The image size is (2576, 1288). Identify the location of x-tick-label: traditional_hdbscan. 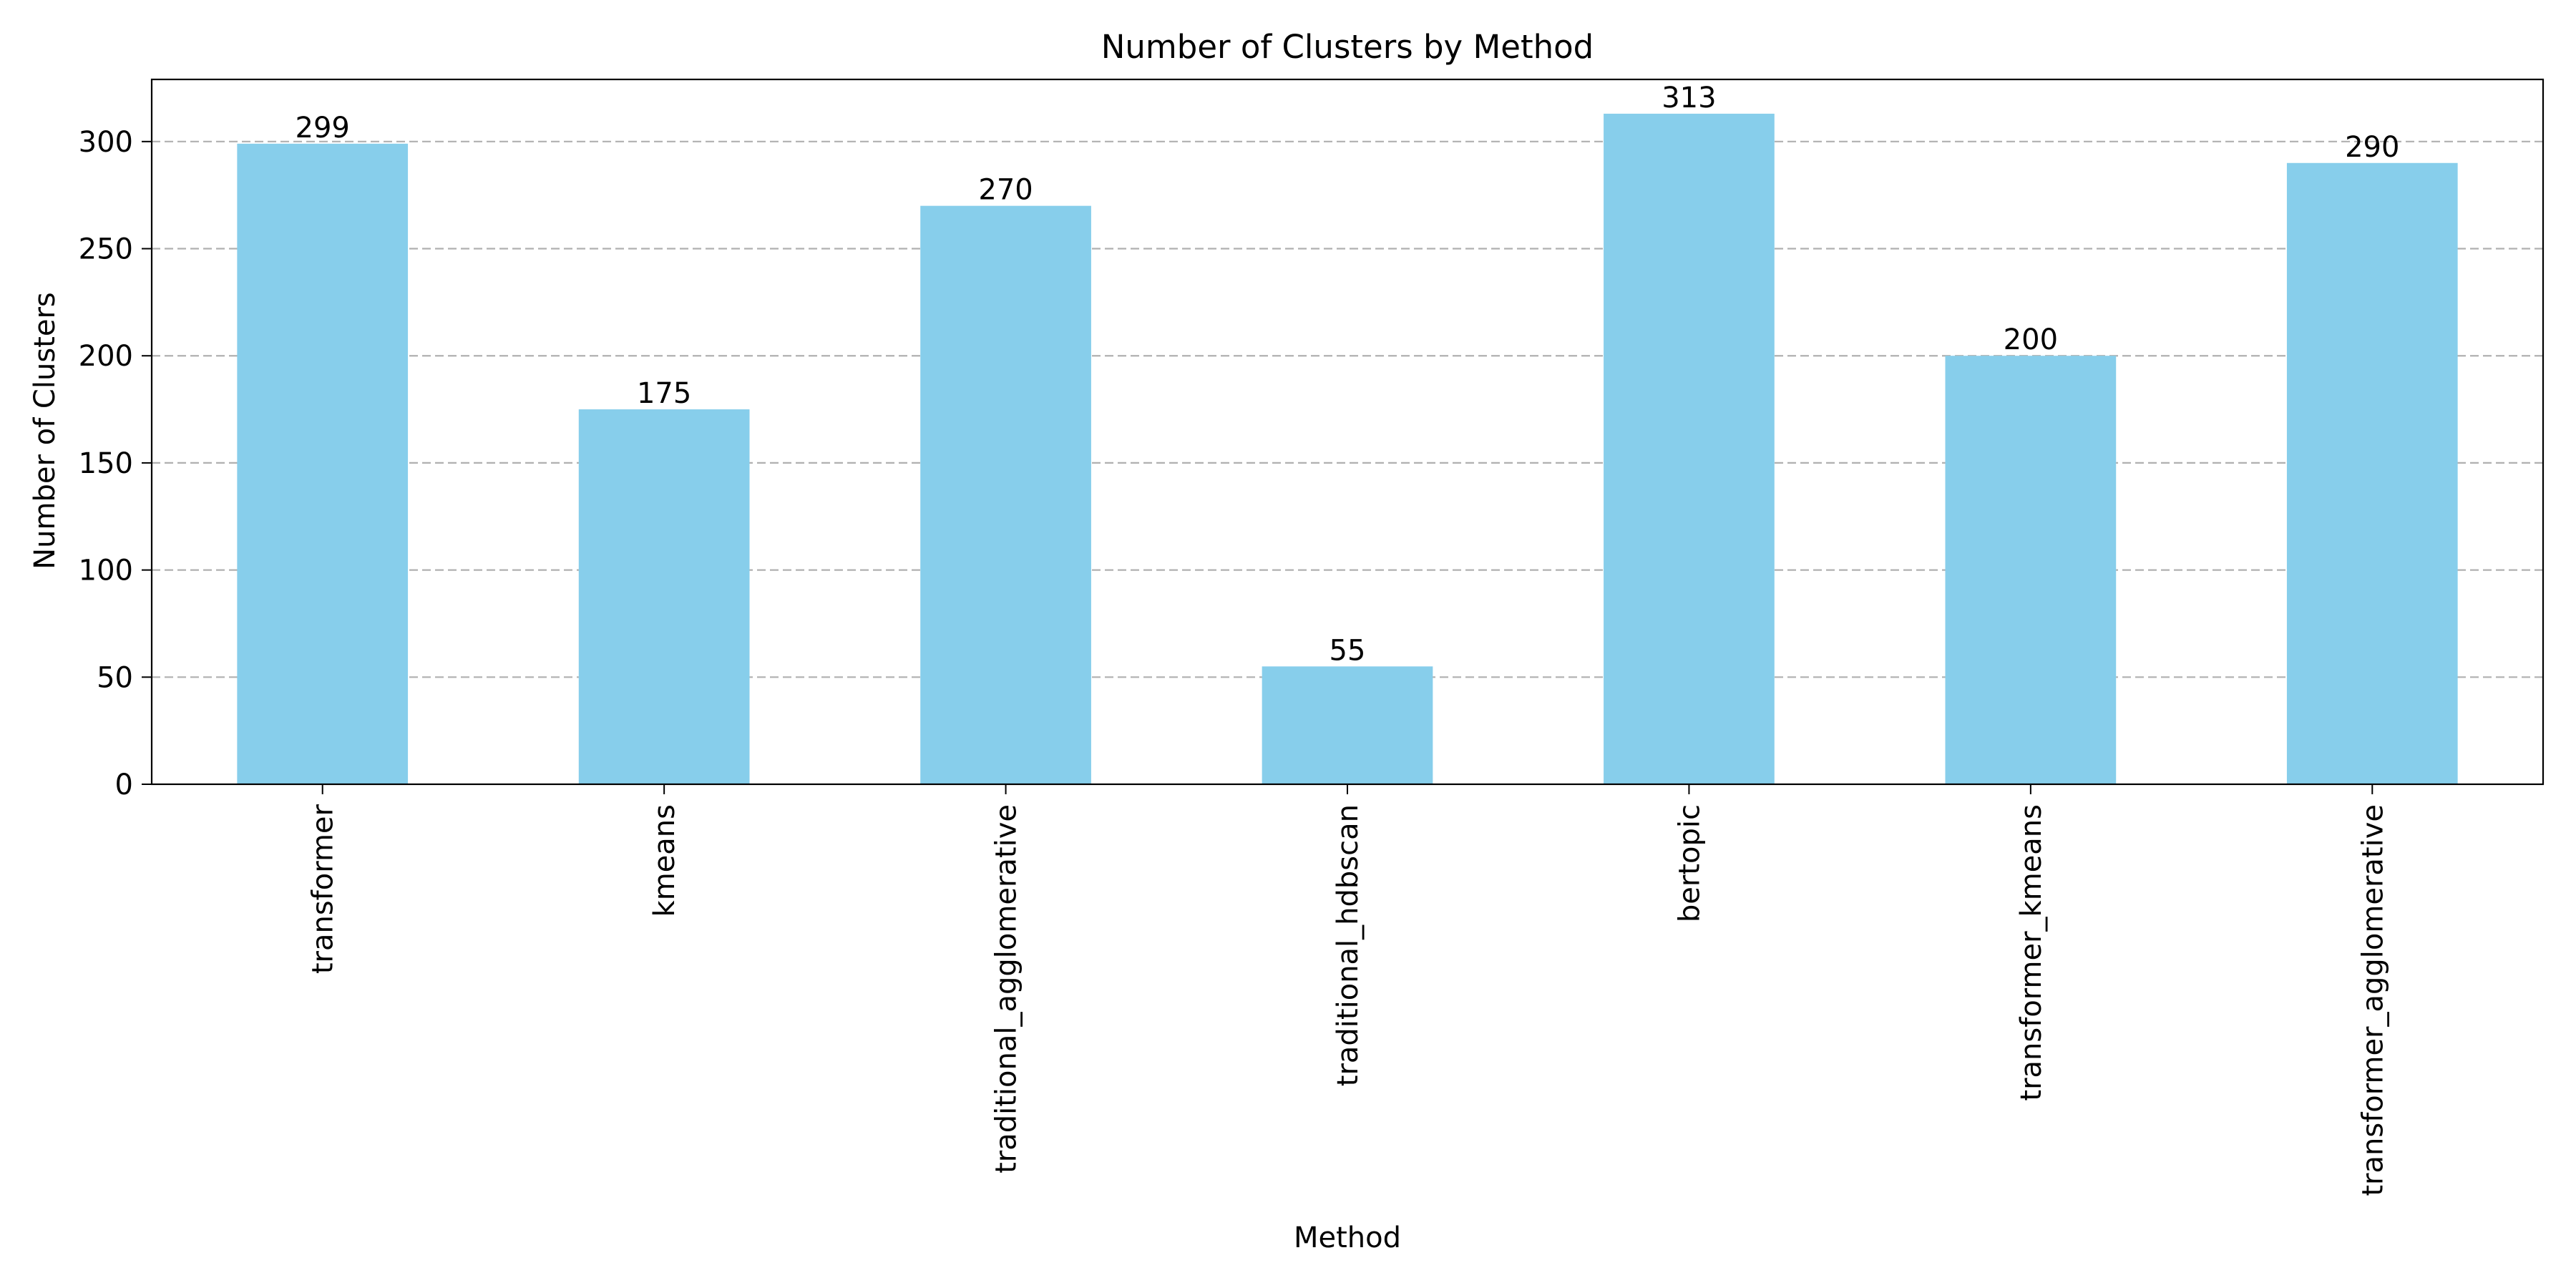
(1348, 945).